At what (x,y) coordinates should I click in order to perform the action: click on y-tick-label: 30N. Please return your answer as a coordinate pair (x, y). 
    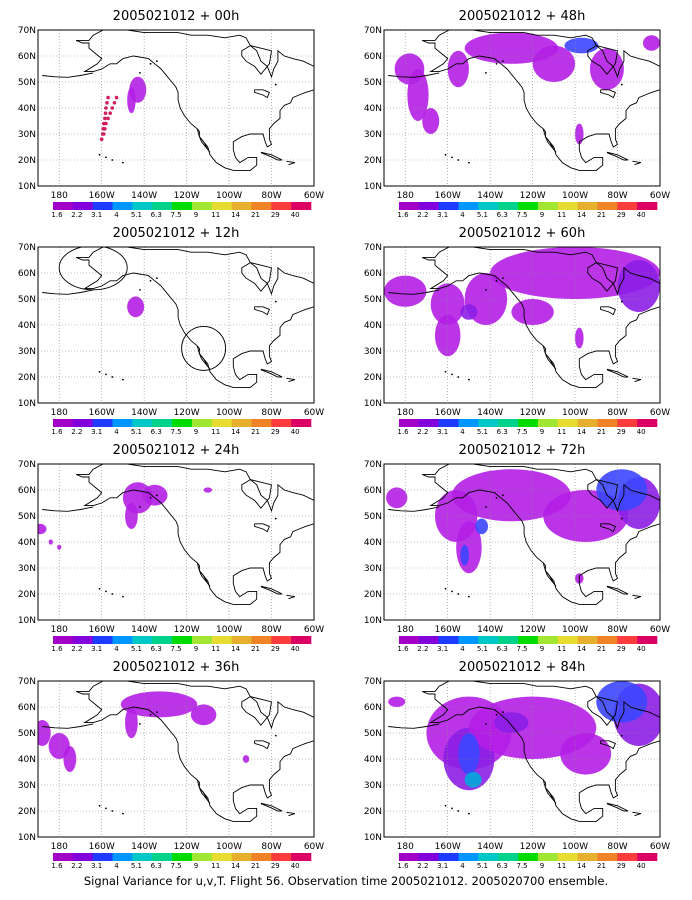
    Looking at the image, I should click on (27, 569).